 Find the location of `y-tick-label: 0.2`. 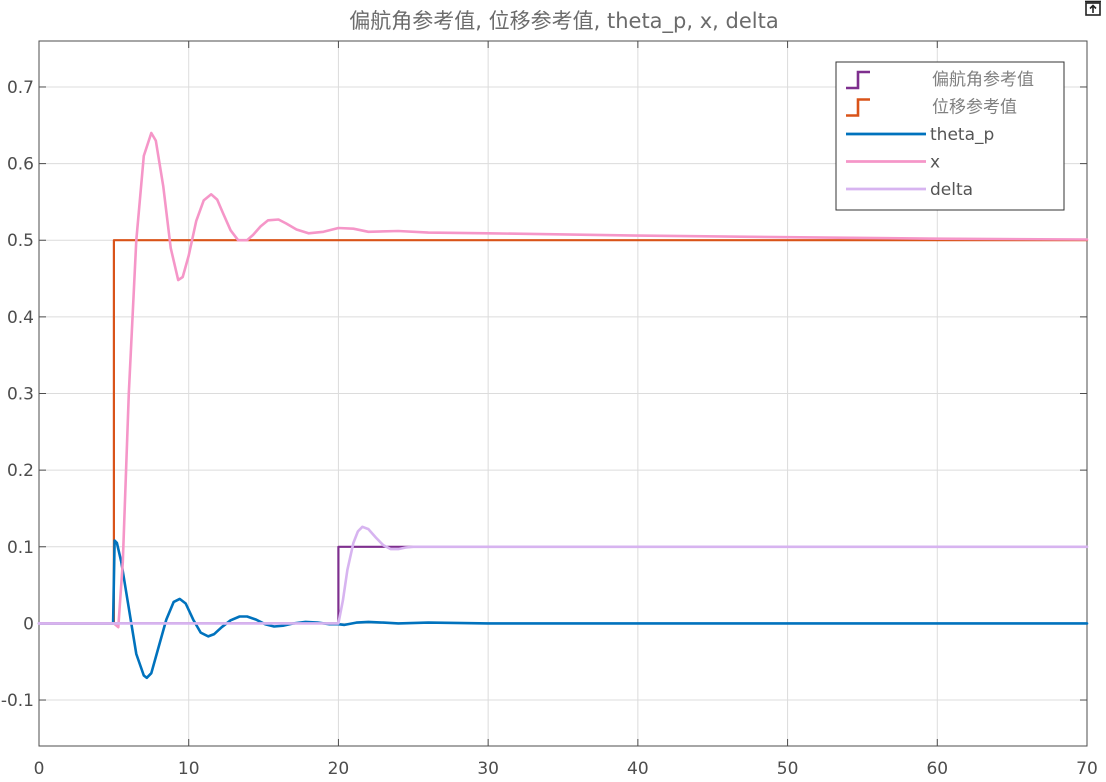

y-tick-label: 0.2 is located at coordinates (20, 471).